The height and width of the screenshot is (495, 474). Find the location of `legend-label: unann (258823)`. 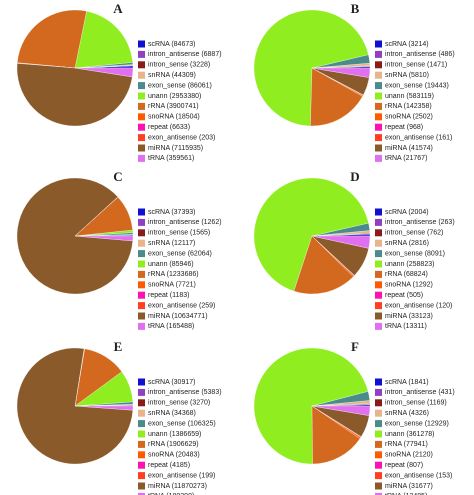

legend-label: unann (258823) is located at coordinates (409, 264).